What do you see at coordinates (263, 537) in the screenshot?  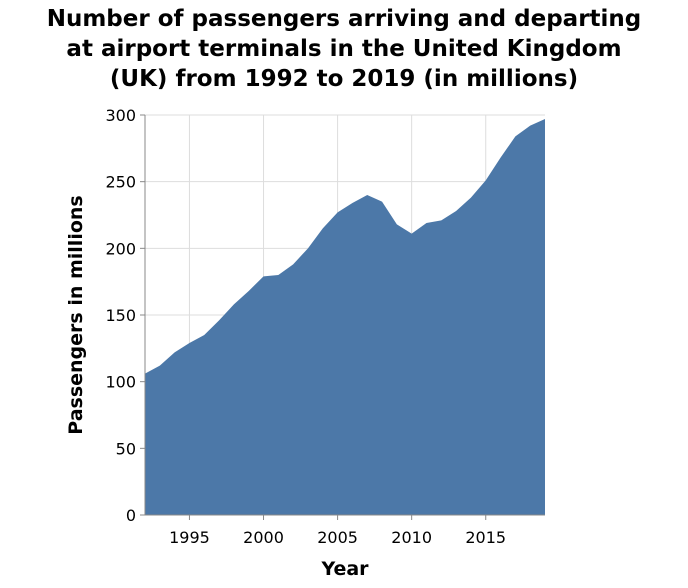 I see `x-tick-label: 2000` at bounding box center [263, 537].